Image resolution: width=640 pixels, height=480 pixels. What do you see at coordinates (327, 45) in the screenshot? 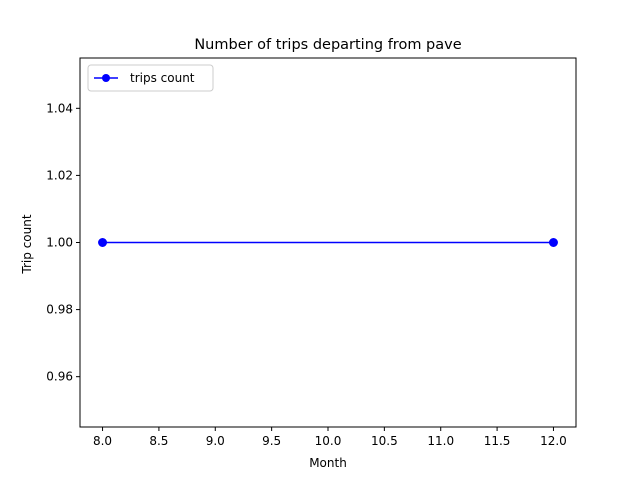
I see `chart-title: Number of trips departing from pave` at bounding box center [327, 45].